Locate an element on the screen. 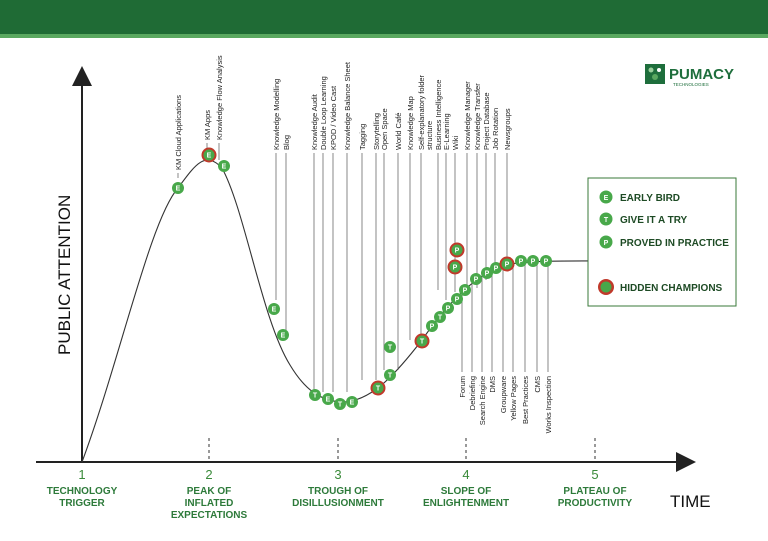 The image size is (768, 541). header-banner is located at coordinates (384, 17).